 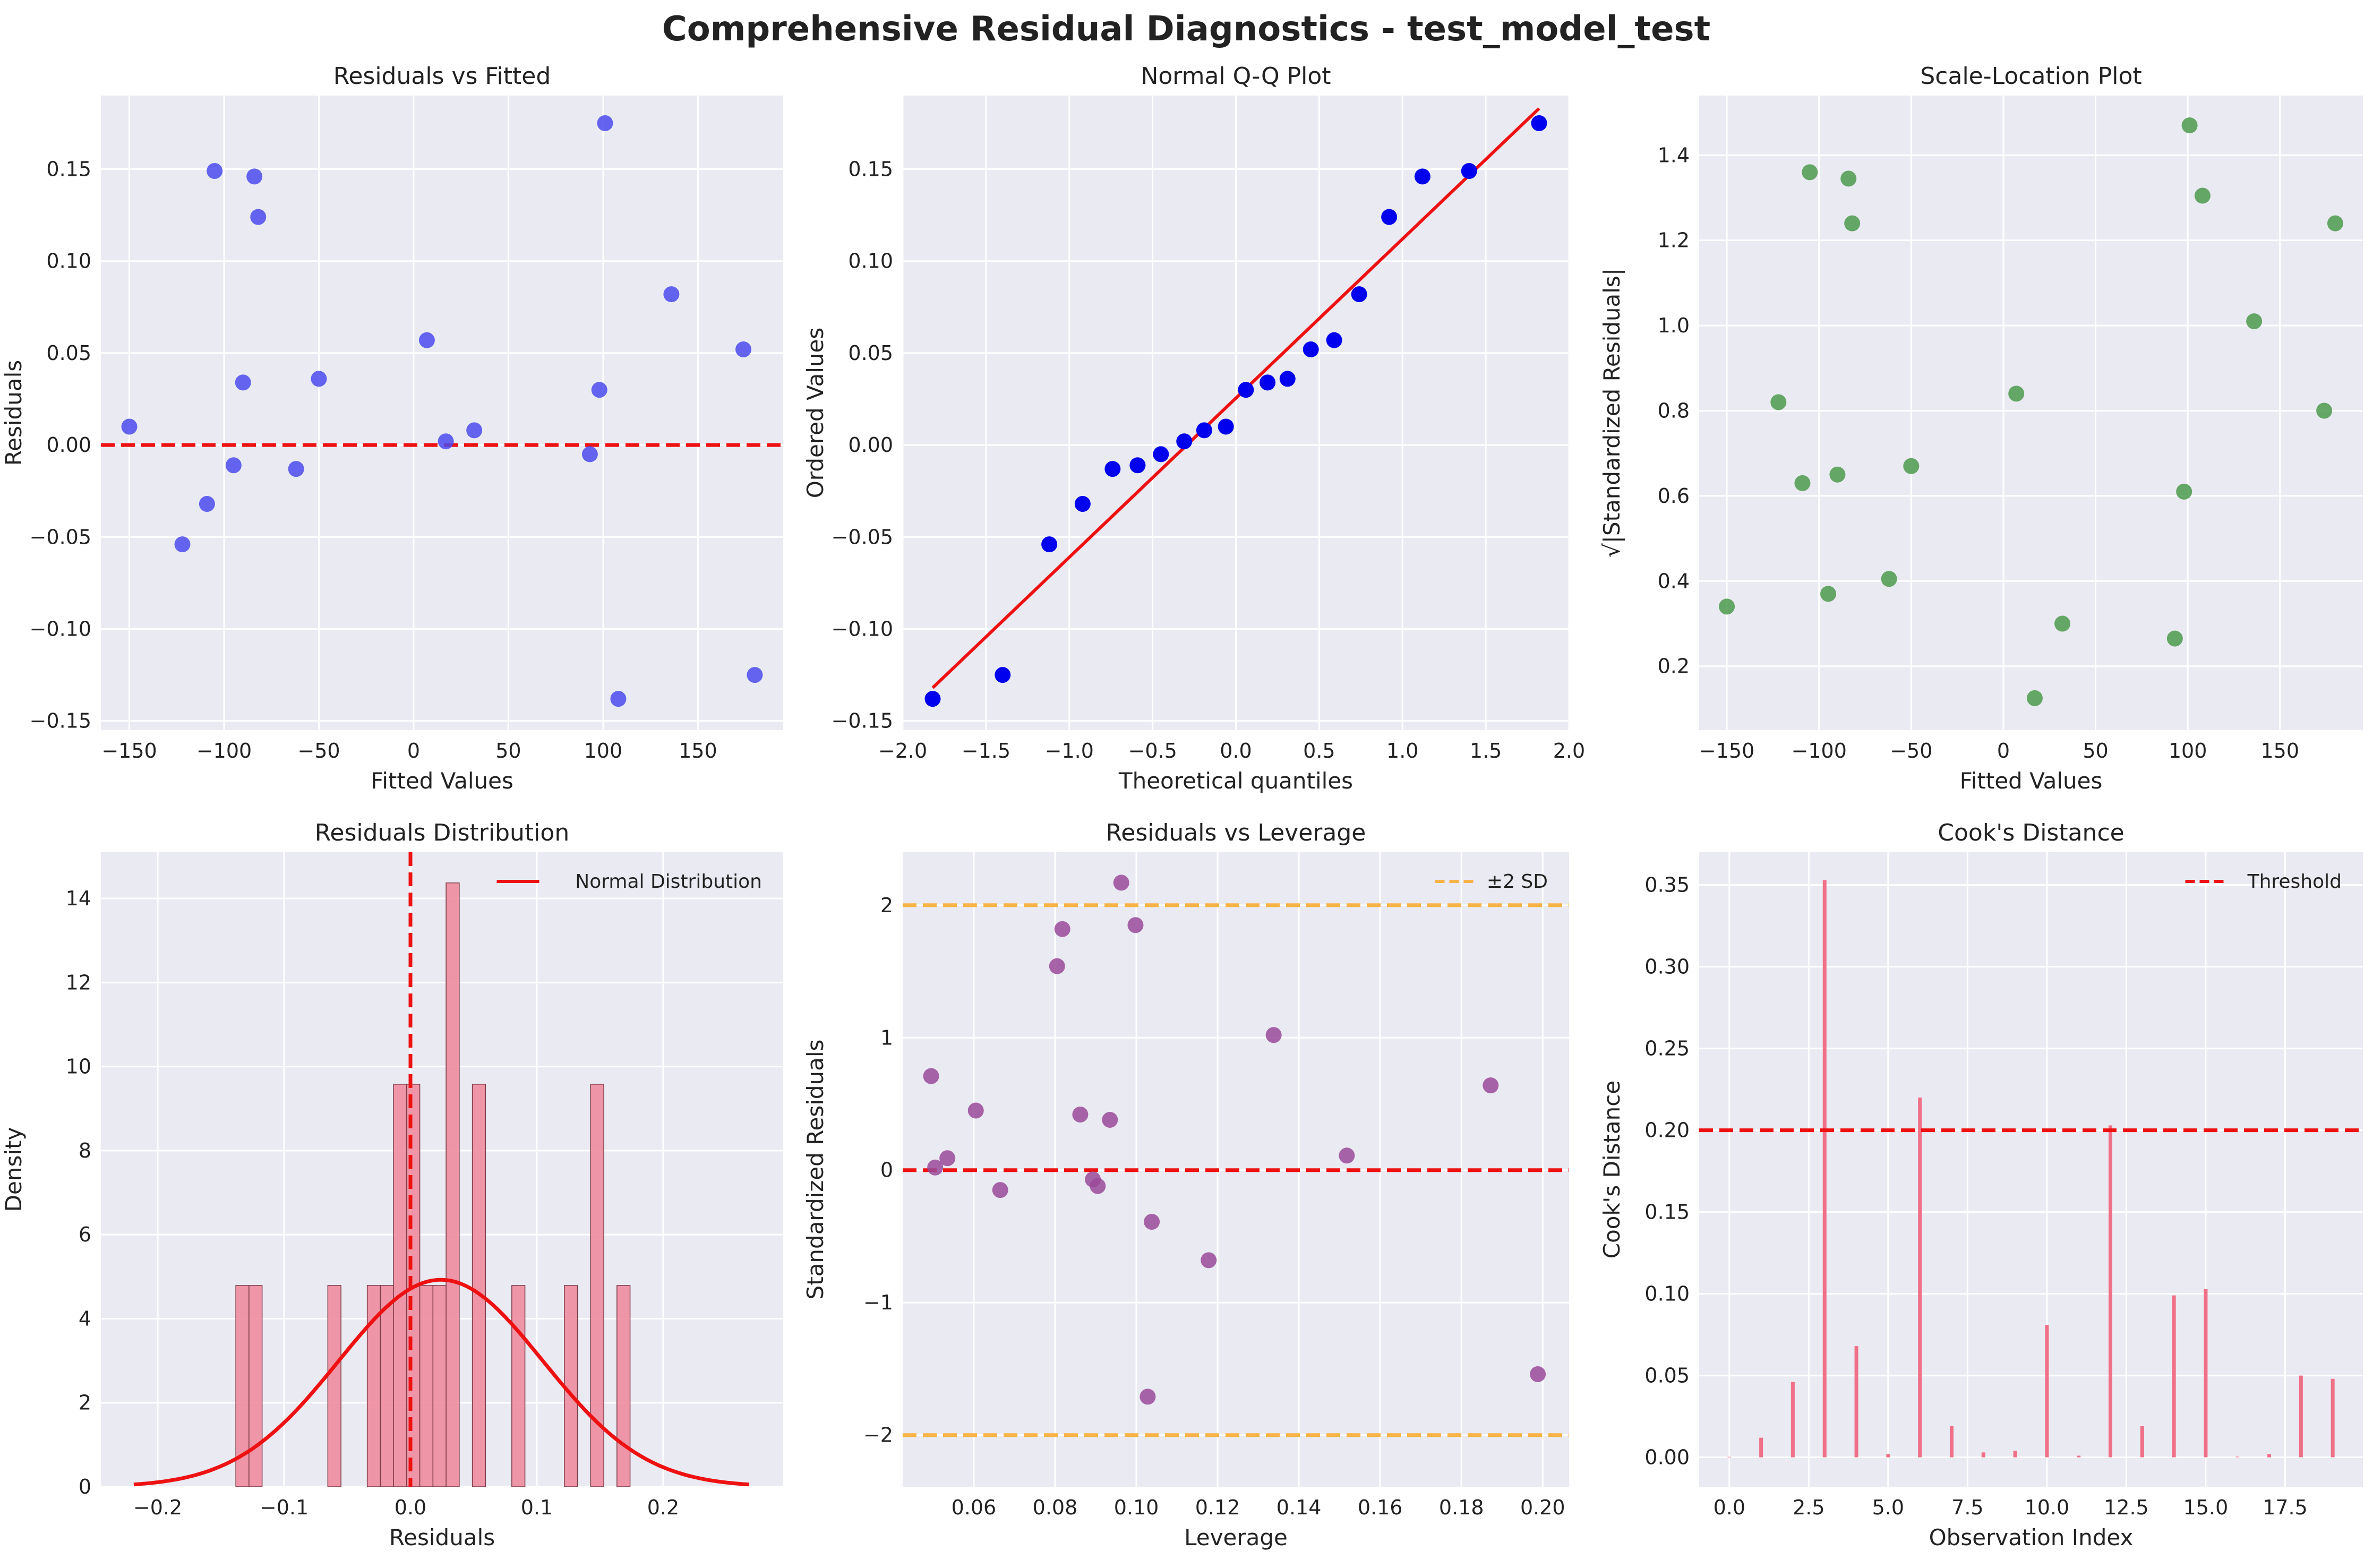 What do you see at coordinates (60, 628) in the screenshot?
I see `y-tick-label: −0.10` at bounding box center [60, 628].